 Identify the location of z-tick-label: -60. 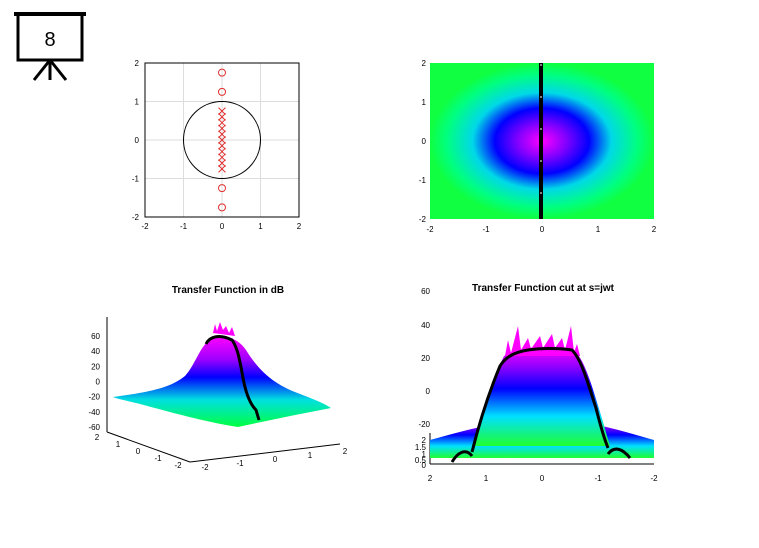
(94, 427).